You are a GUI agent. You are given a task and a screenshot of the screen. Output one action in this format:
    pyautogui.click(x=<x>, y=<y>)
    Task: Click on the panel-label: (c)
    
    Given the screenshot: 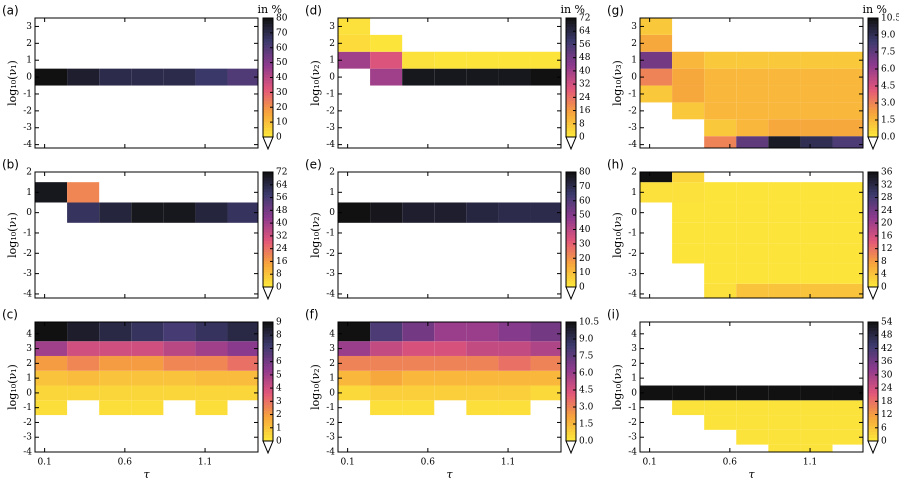 What is the action you would take?
    pyautogui.click(x=10, y=315)
    